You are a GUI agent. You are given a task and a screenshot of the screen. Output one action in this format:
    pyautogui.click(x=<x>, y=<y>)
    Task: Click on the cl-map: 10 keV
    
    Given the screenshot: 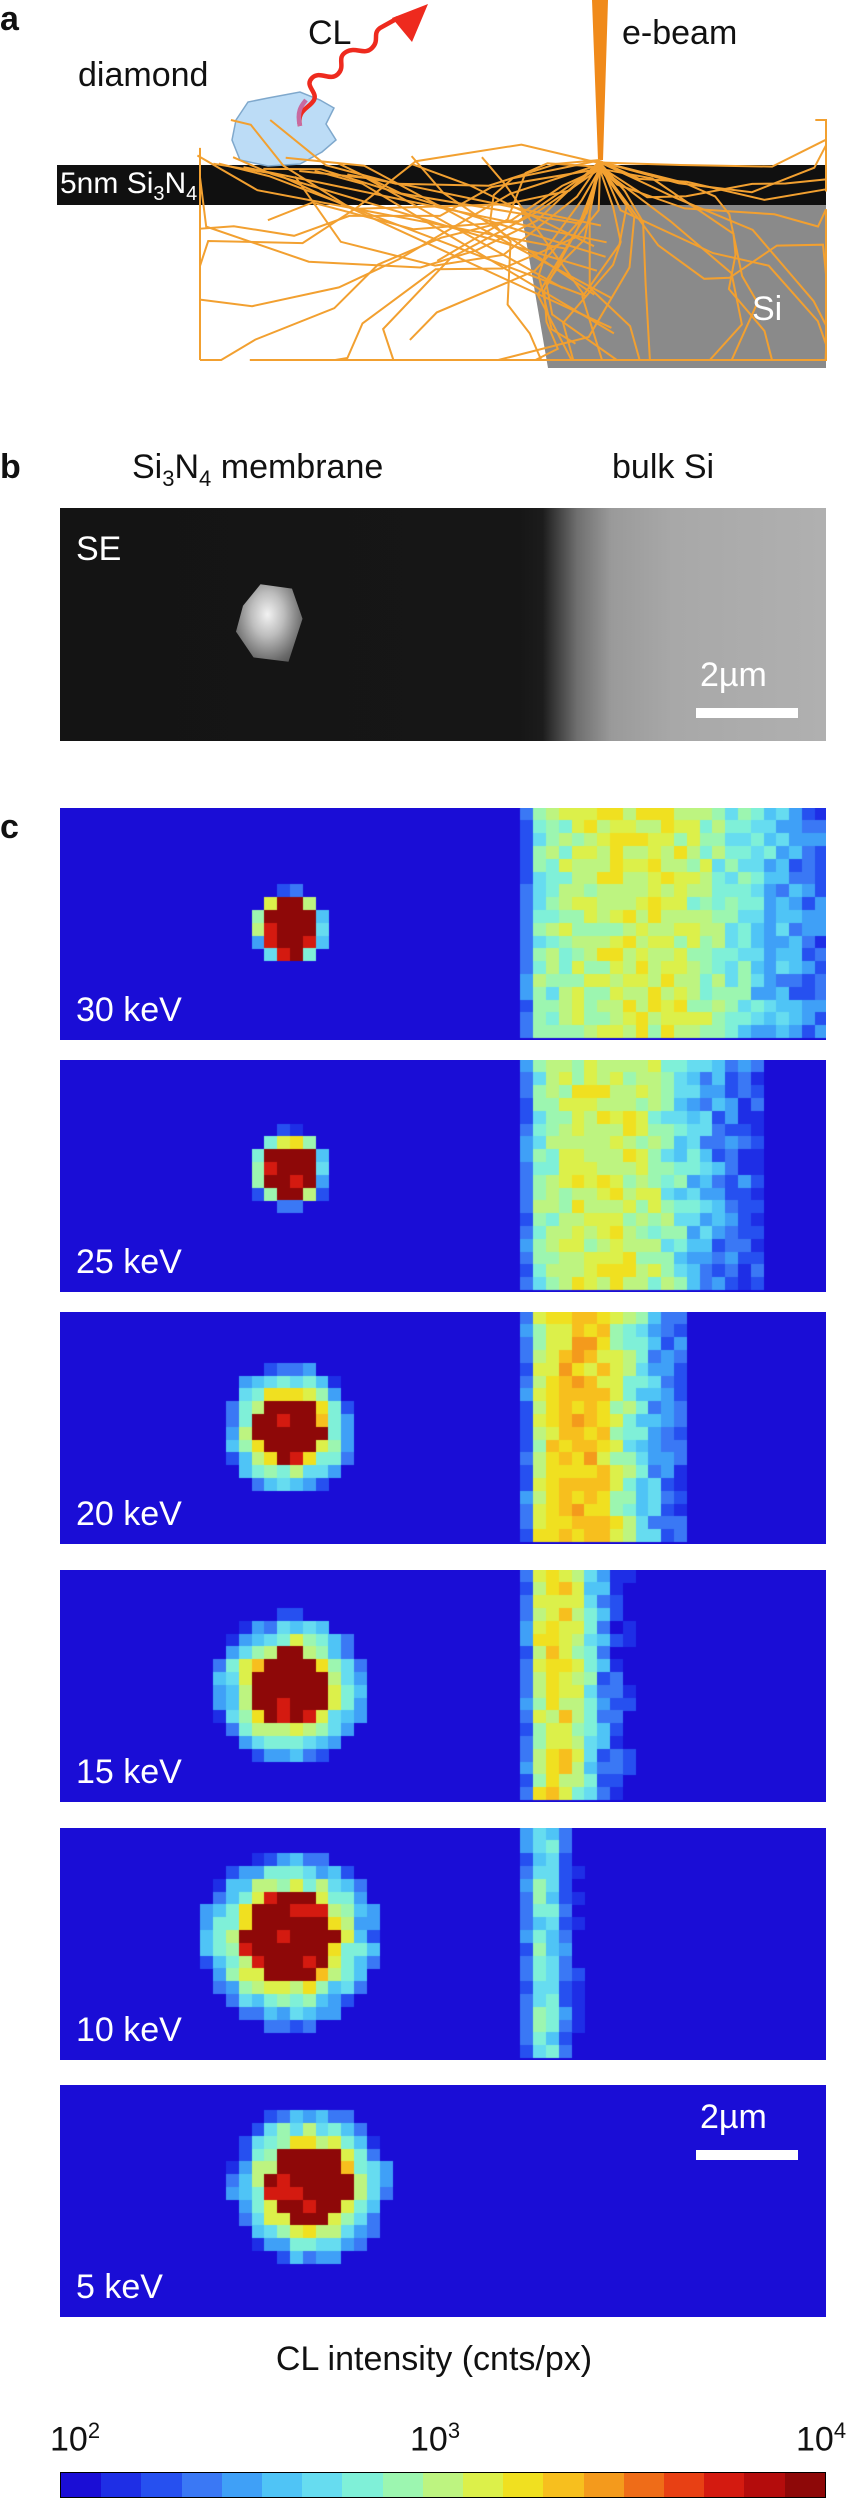 What is the action you would take?
    pyautogui.click(x=443, y=1944)
    